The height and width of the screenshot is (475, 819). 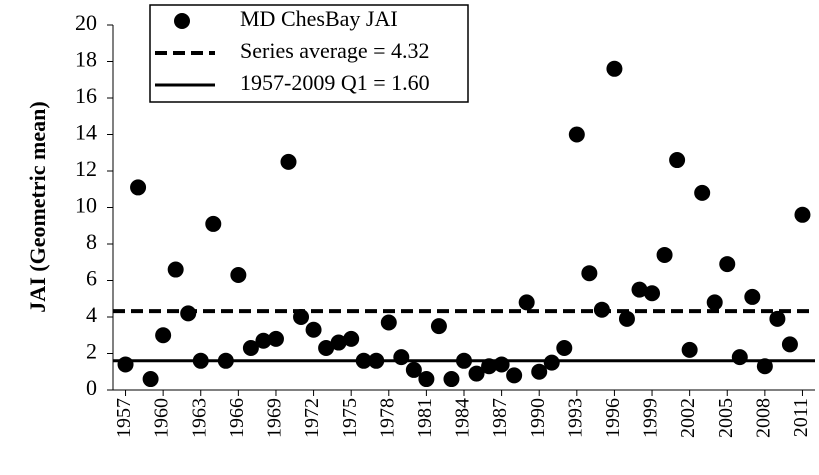 What do you see at coordinates (86, 205) in the screenshot?
I see `y-tick-label: 10` at bounding box center [86, 205].